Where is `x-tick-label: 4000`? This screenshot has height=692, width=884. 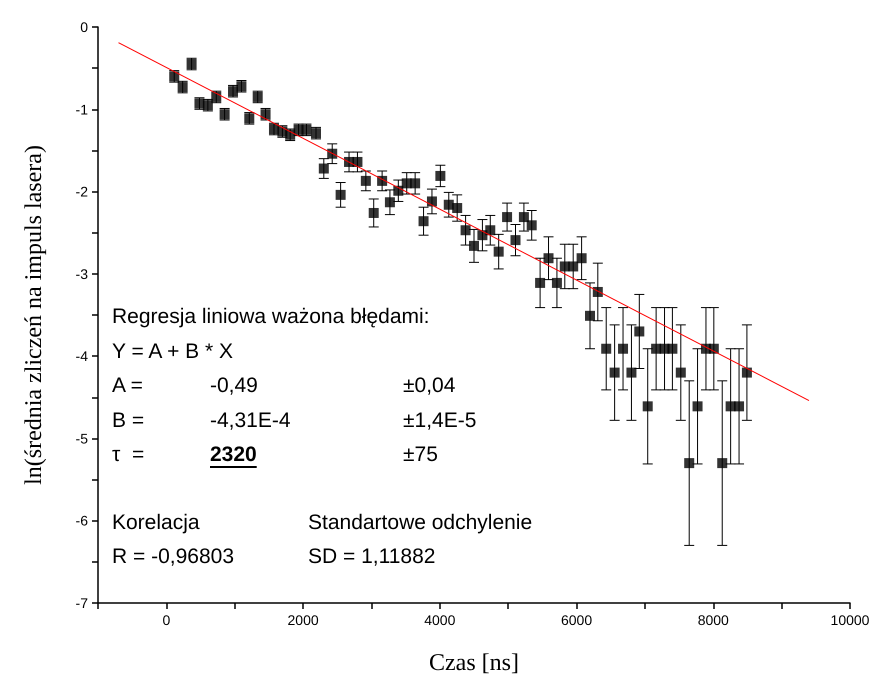
x-tick-label: 4000 is located at coordinates (440, 620).